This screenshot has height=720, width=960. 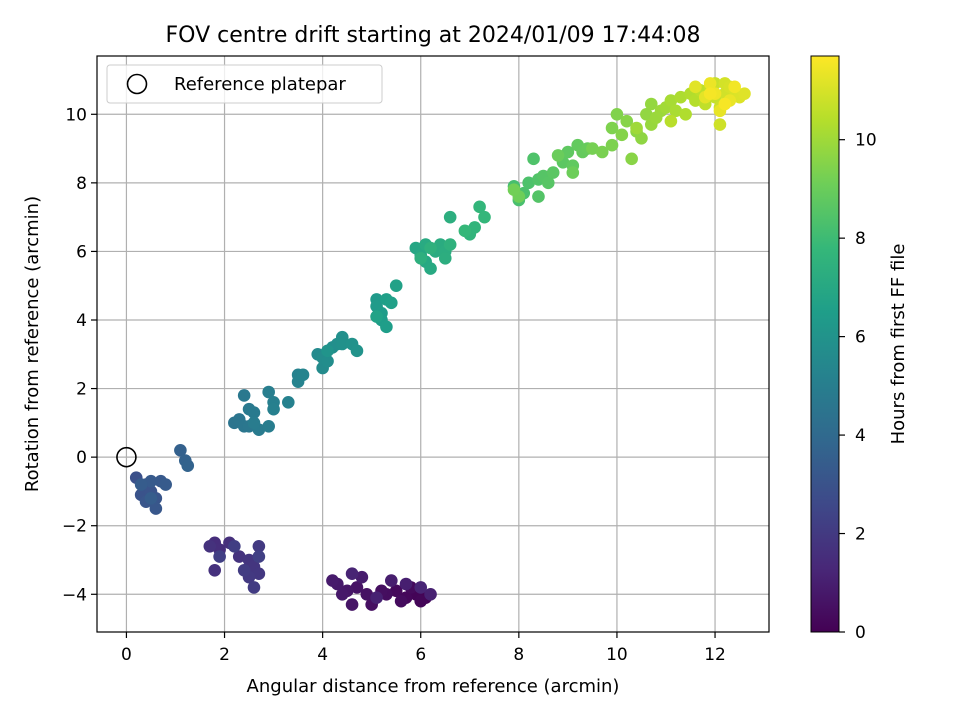 What do you see at coordinates (518, 655) in the screenshot?
I see `x-tick-label: 8` at bounding box center [518, 655].